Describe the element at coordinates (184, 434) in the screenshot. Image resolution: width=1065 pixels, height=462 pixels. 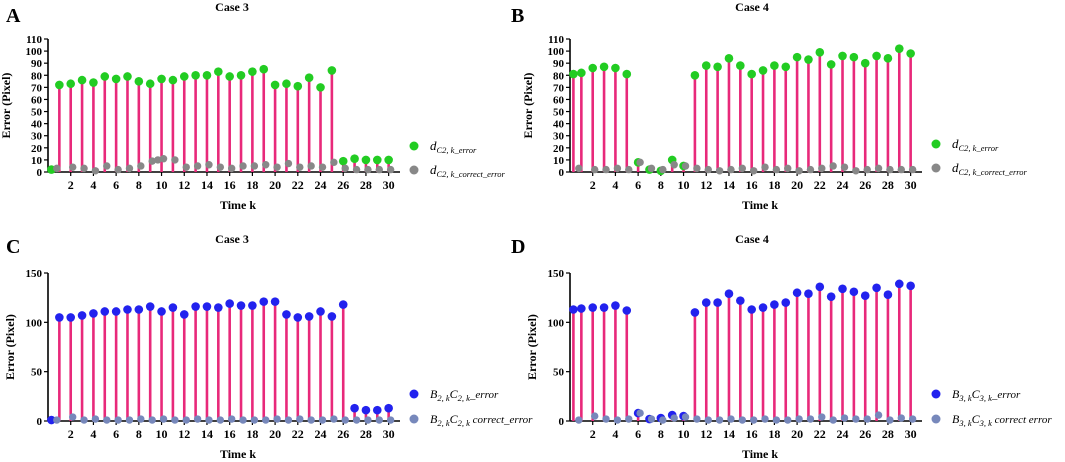
I see `x-tick-label: 12` at that location.